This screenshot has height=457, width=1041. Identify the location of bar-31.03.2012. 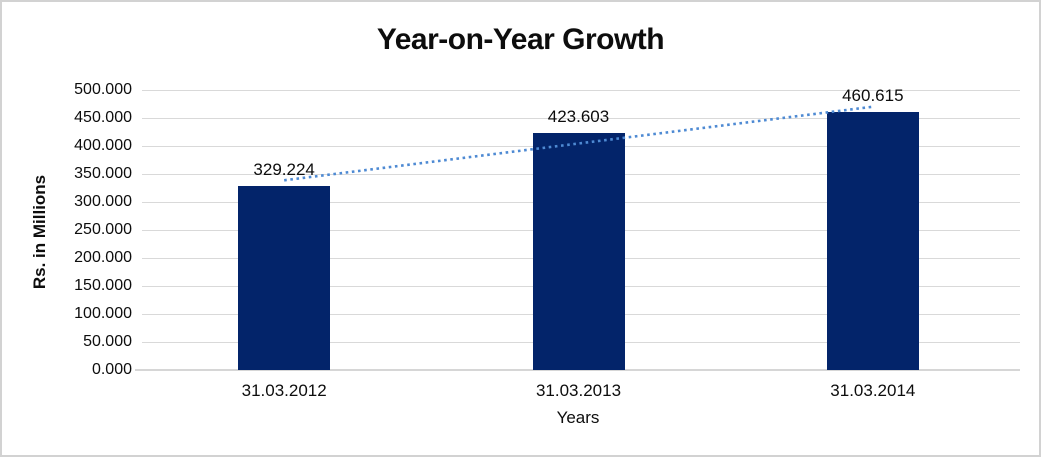
(284, 277).